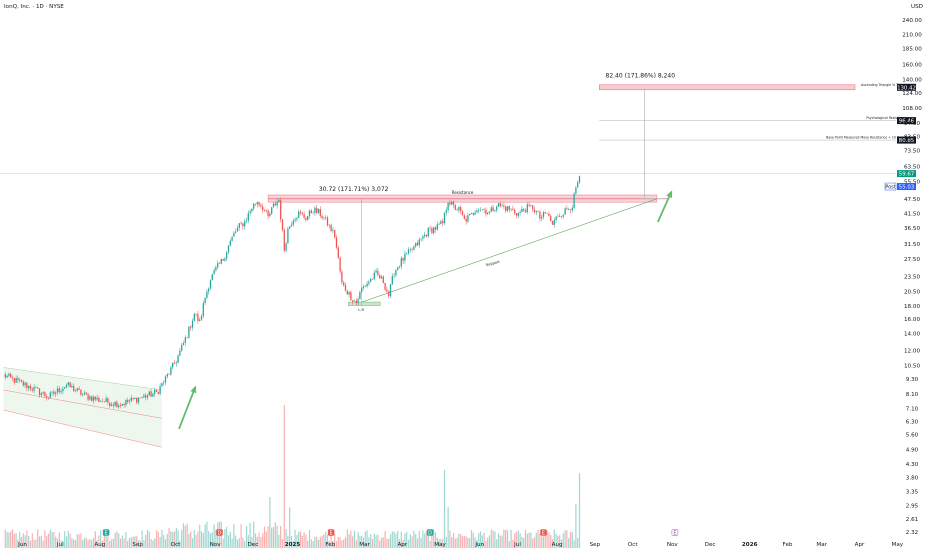 The width and height of the screenshot is (932, 550). I want to click on currency-label: USD, so click(917, 7).